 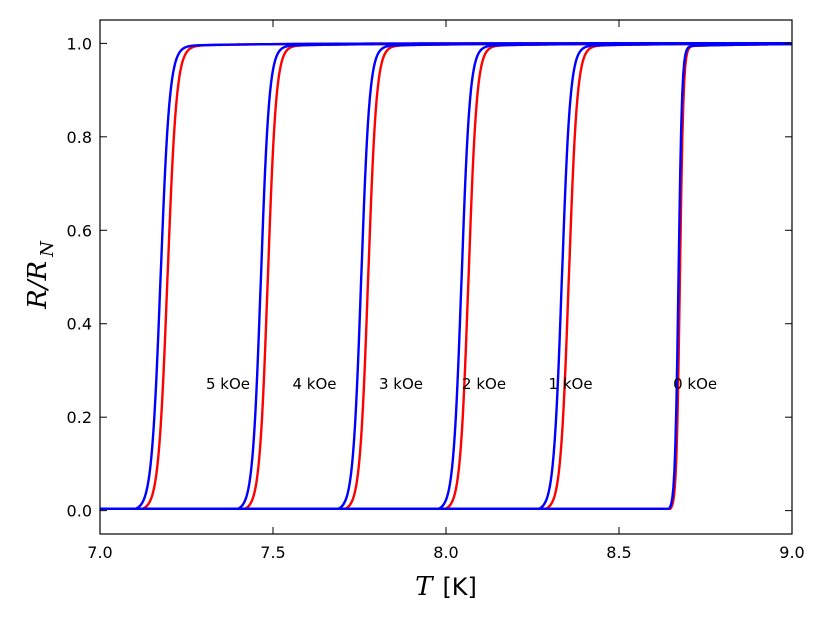 What do you see at coordinates (38, 285) in the screenshot?
I see `y-axis-main: R/R` at bounding box center [38, 285].